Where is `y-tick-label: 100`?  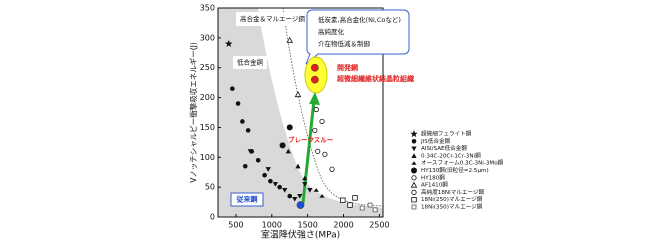
y-tick-label: 100 is located at coordinates (207, 157).